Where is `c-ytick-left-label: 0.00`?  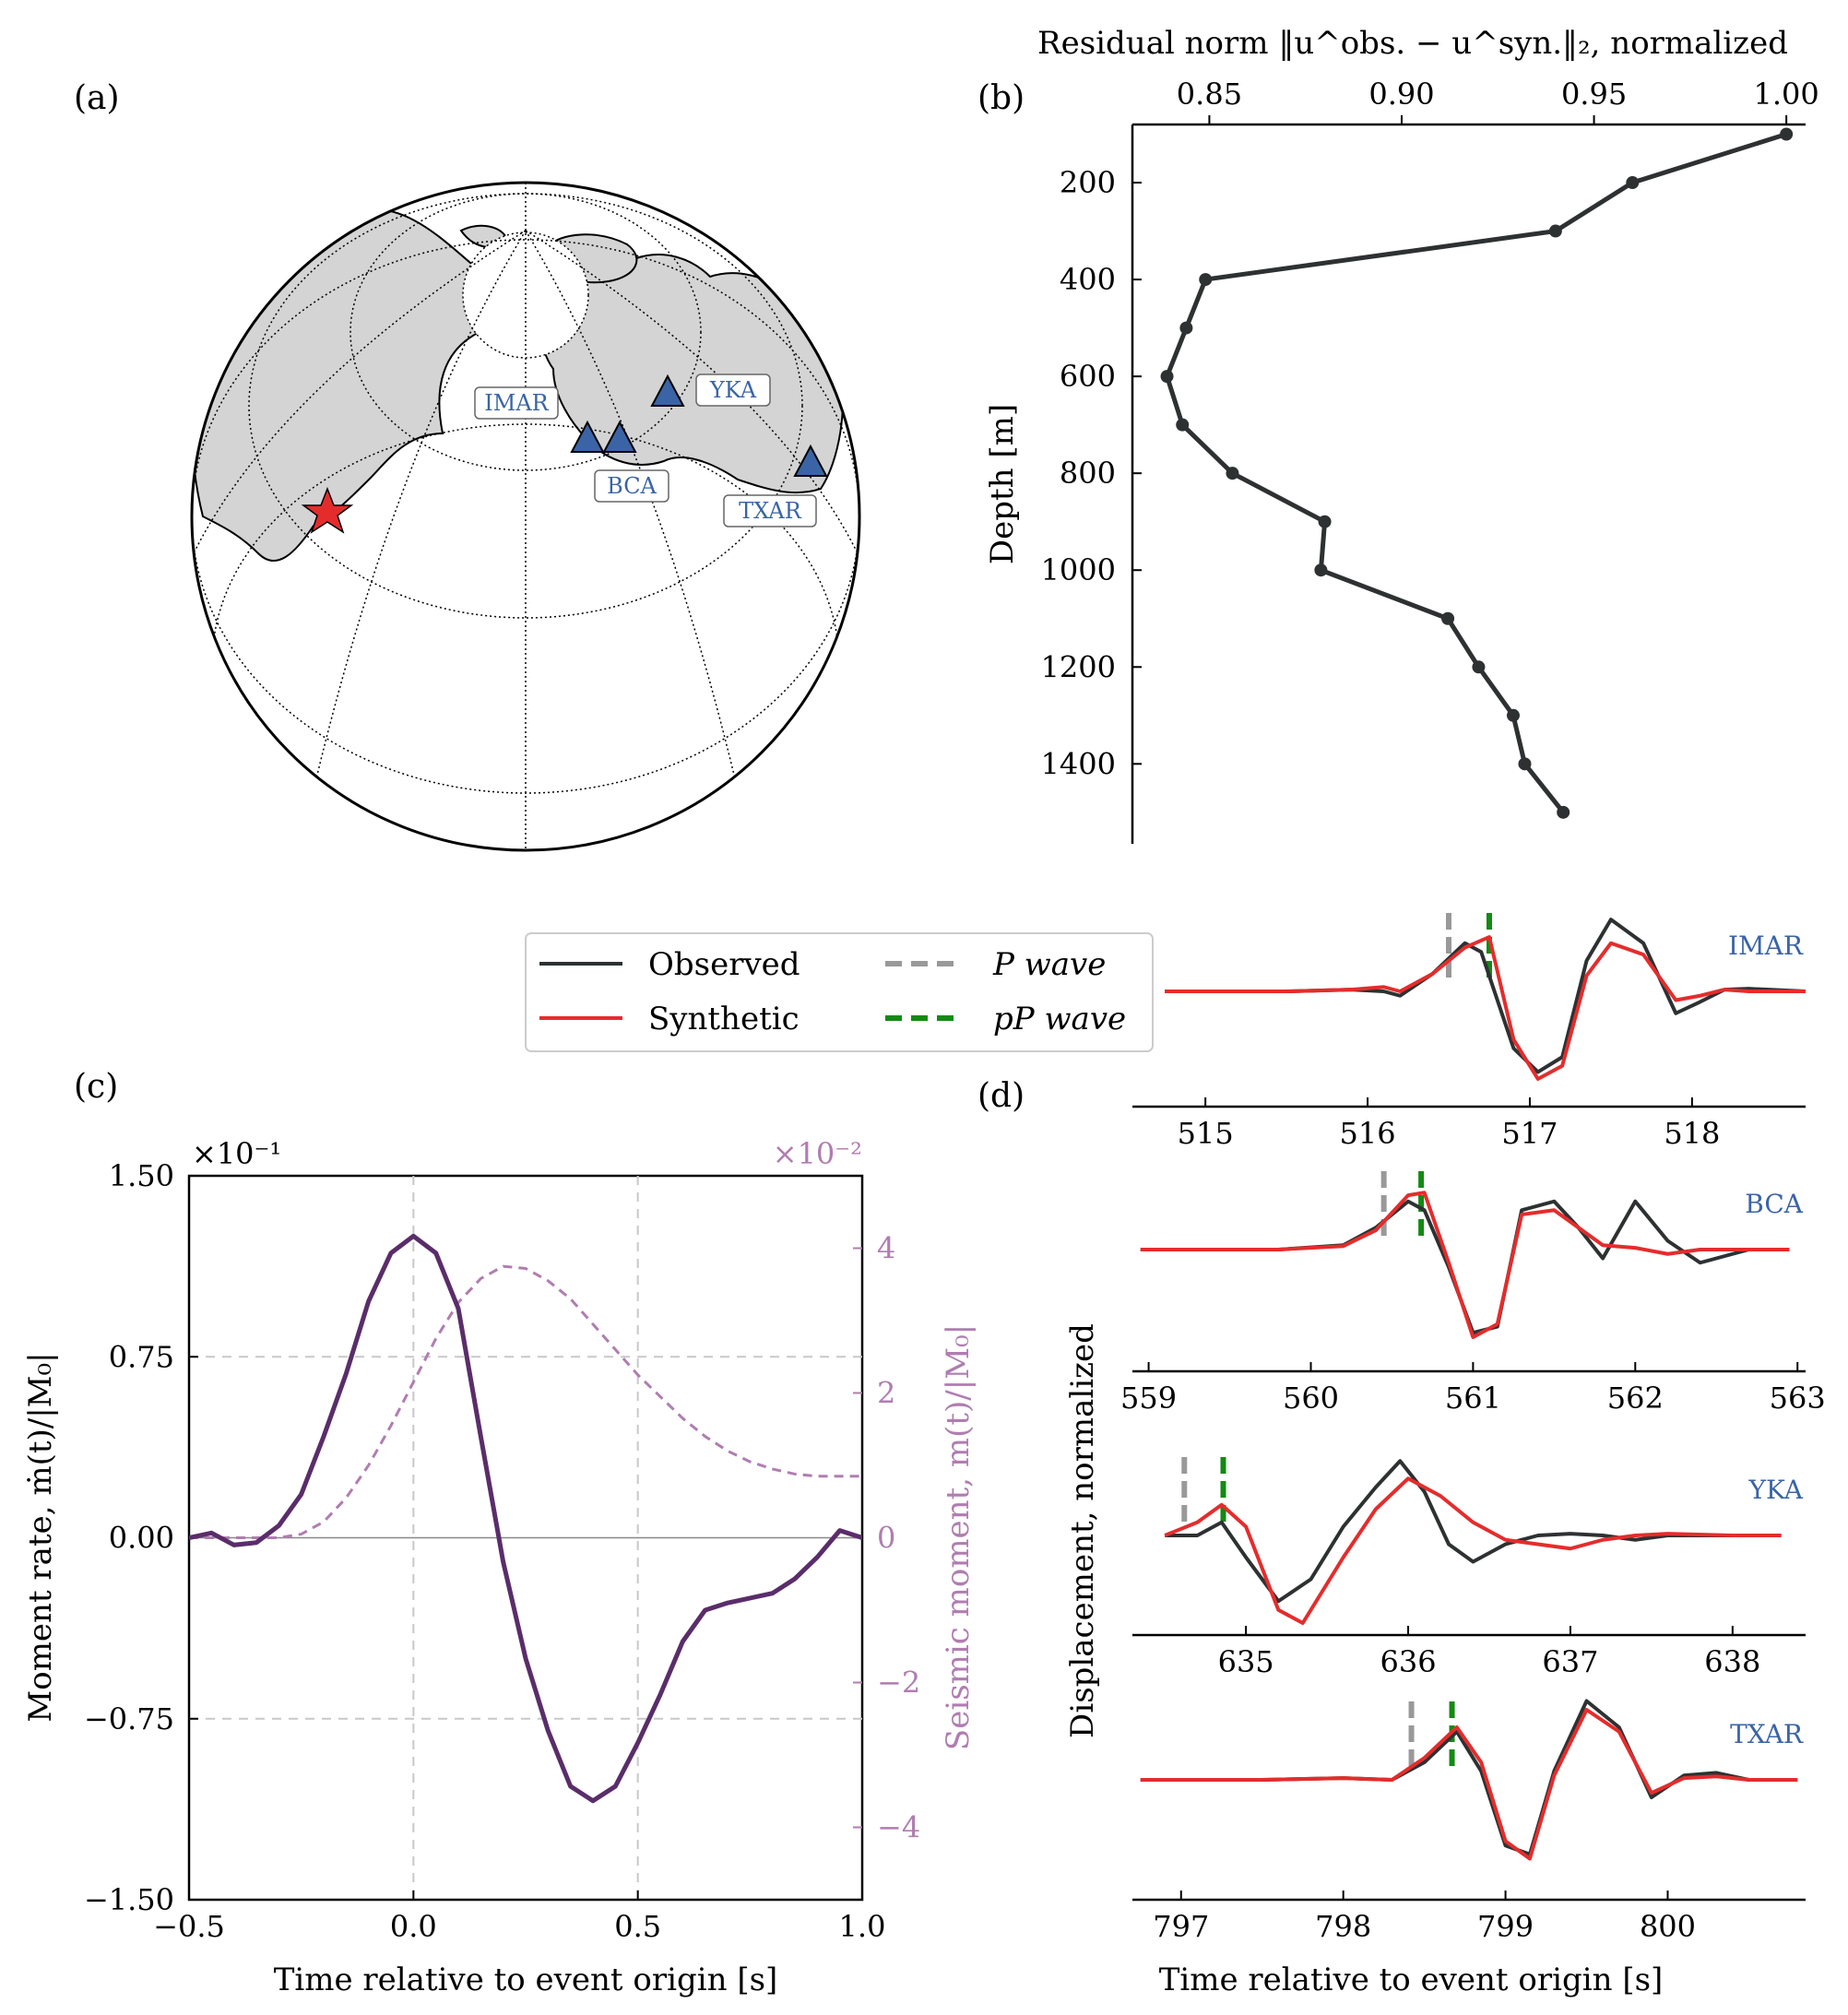 c-ytick-left-label: 0.00 is located at coordinates (142, 1538).